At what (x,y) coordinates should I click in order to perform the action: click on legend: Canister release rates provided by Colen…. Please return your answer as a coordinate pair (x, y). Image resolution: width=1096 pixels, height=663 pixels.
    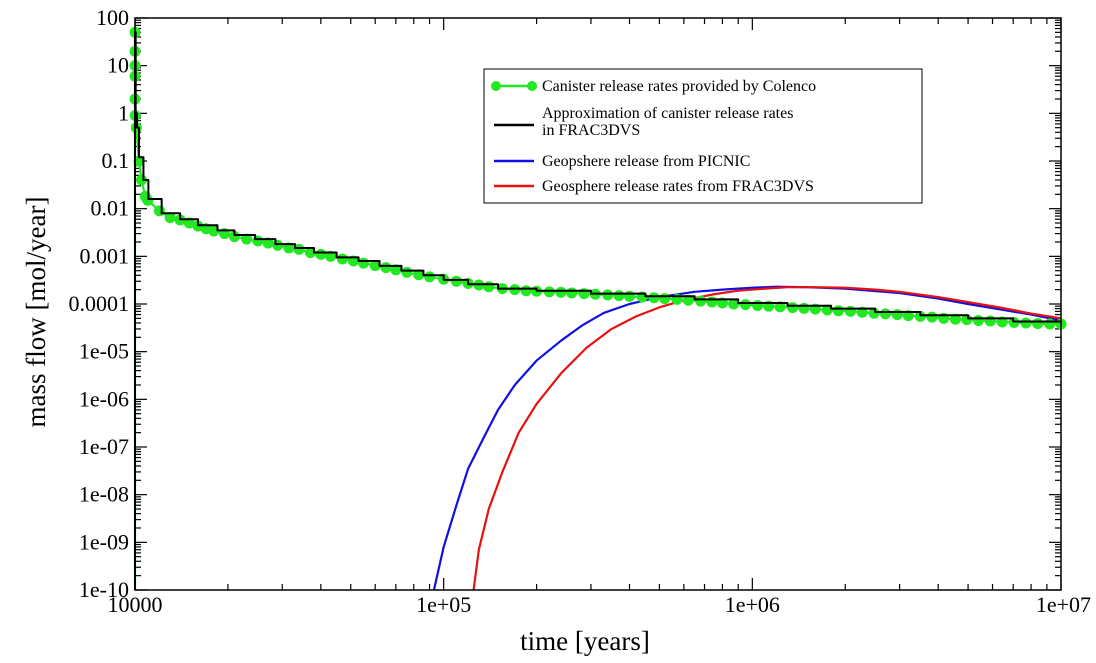
    Looking at the image, I should click on (703, 136).